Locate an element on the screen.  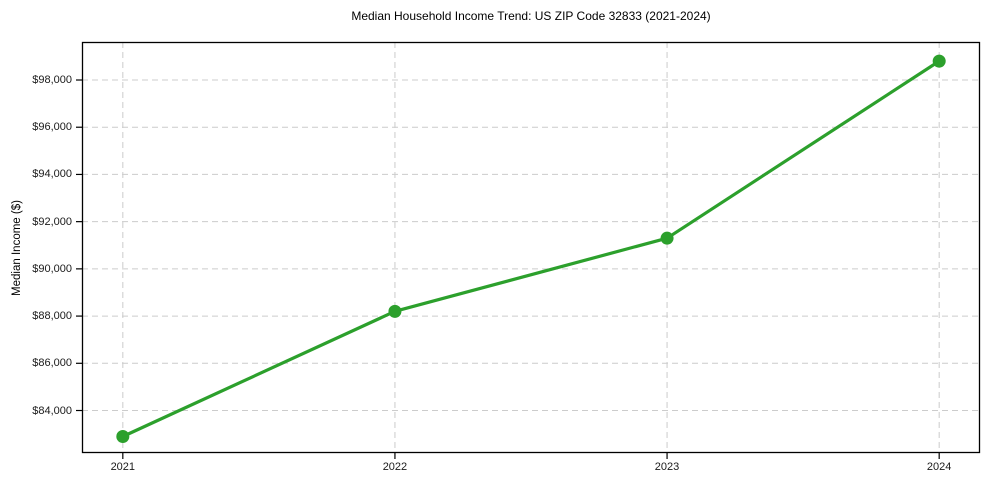
y-tick-label: $88,000 is located at coordinates (52, 316).